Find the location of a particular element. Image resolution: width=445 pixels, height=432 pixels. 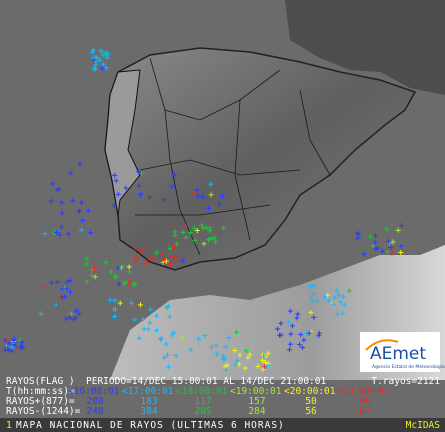

footer-title: MAPA NACIONAL DE RAYOS (ULTIMAS 6 HORAS) is located at coordinates (150, 425).